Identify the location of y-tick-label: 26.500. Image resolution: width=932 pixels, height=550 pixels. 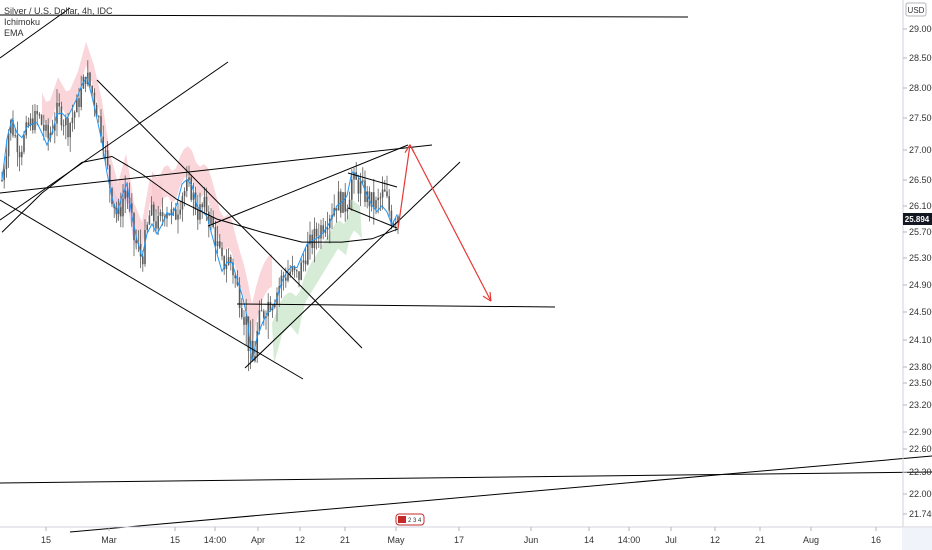
(920, 180).